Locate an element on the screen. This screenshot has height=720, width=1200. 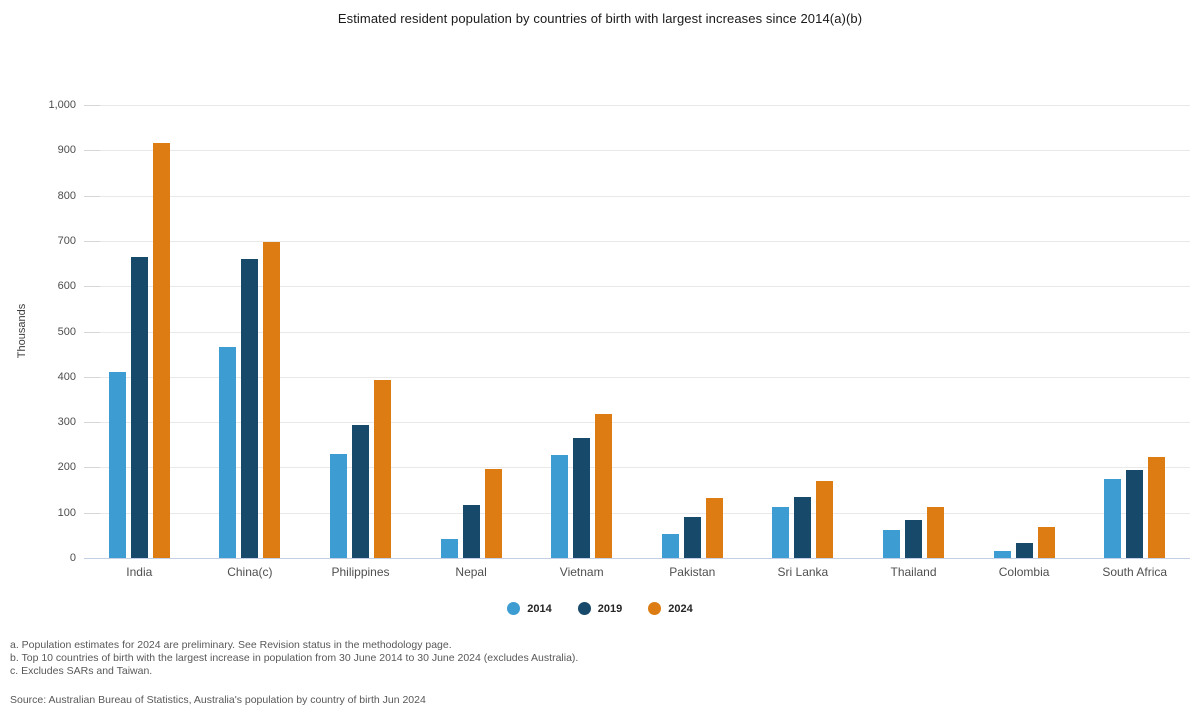
legend-item-2019: 2019 is located at coordinates (600, 608).